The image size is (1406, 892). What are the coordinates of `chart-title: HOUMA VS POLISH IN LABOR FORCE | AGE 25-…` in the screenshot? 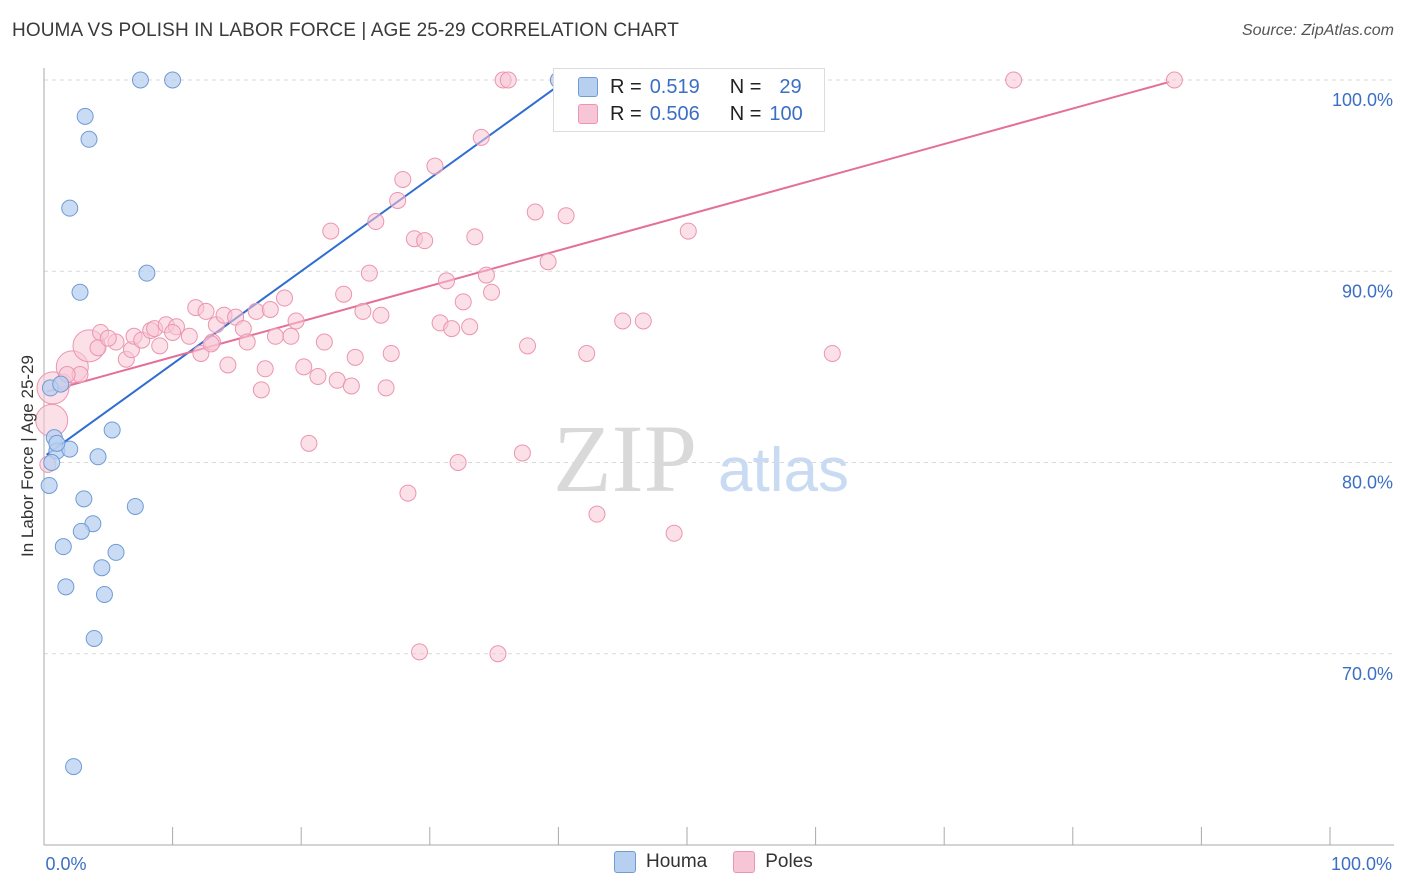 It's located at (345, 30).